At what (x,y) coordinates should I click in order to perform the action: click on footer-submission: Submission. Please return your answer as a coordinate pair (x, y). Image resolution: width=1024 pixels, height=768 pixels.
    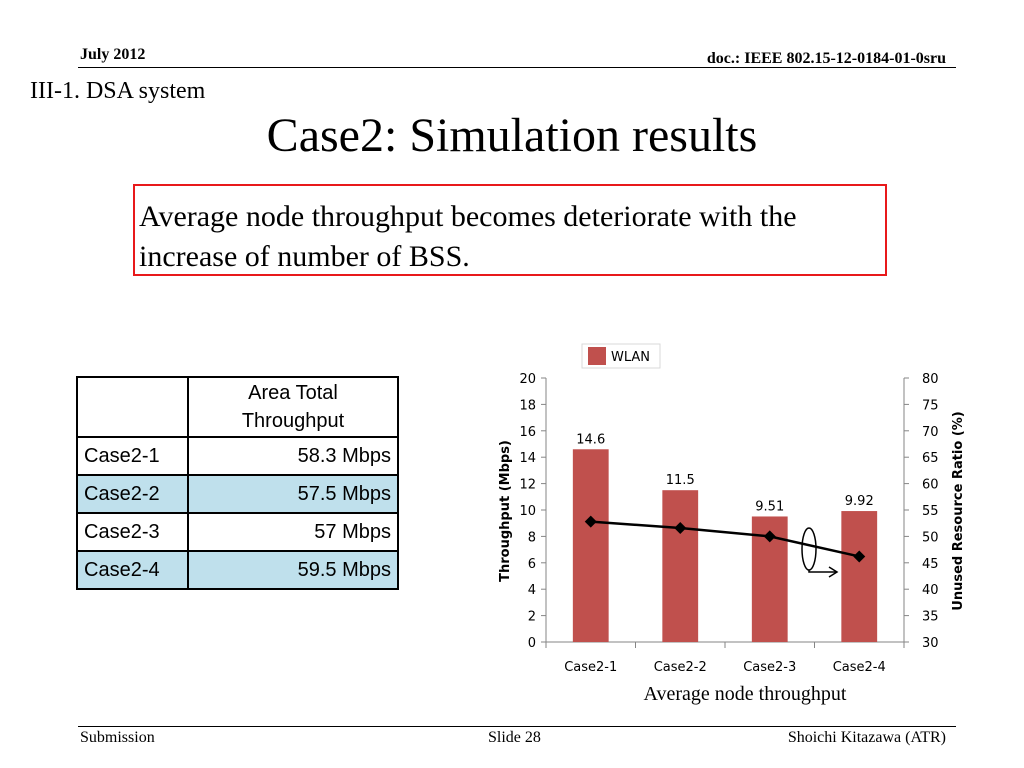
    Looking at the image, I should click on (117, 737).